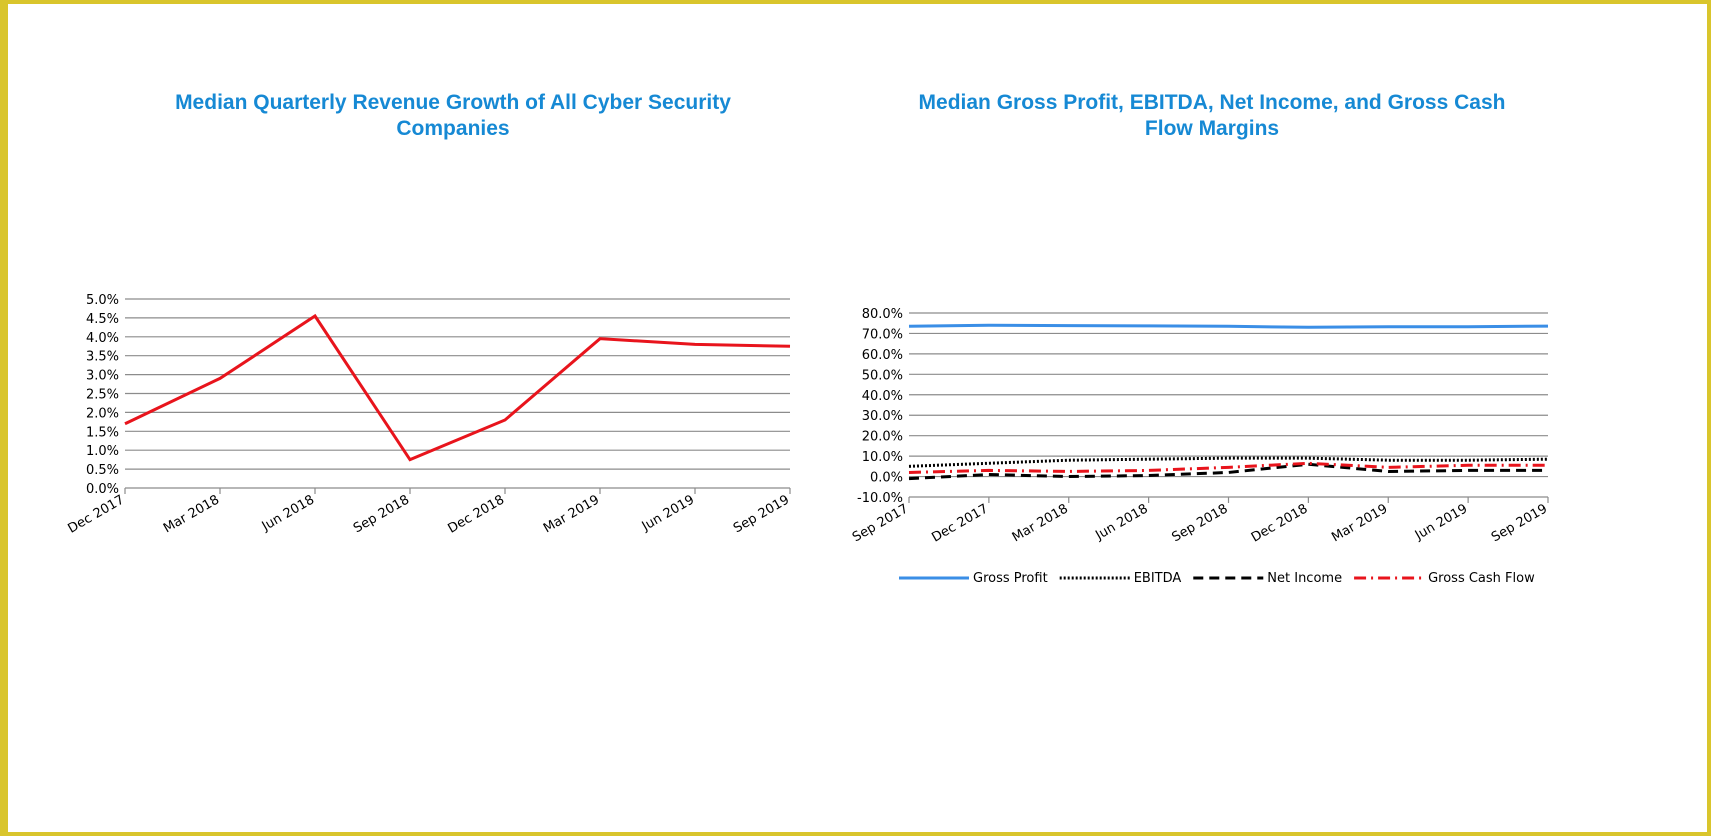  What do you see at coordinates (102, 376) in the screenshot?
I see `y-tick-label: 3.0%` at bounding box center [102, 376].